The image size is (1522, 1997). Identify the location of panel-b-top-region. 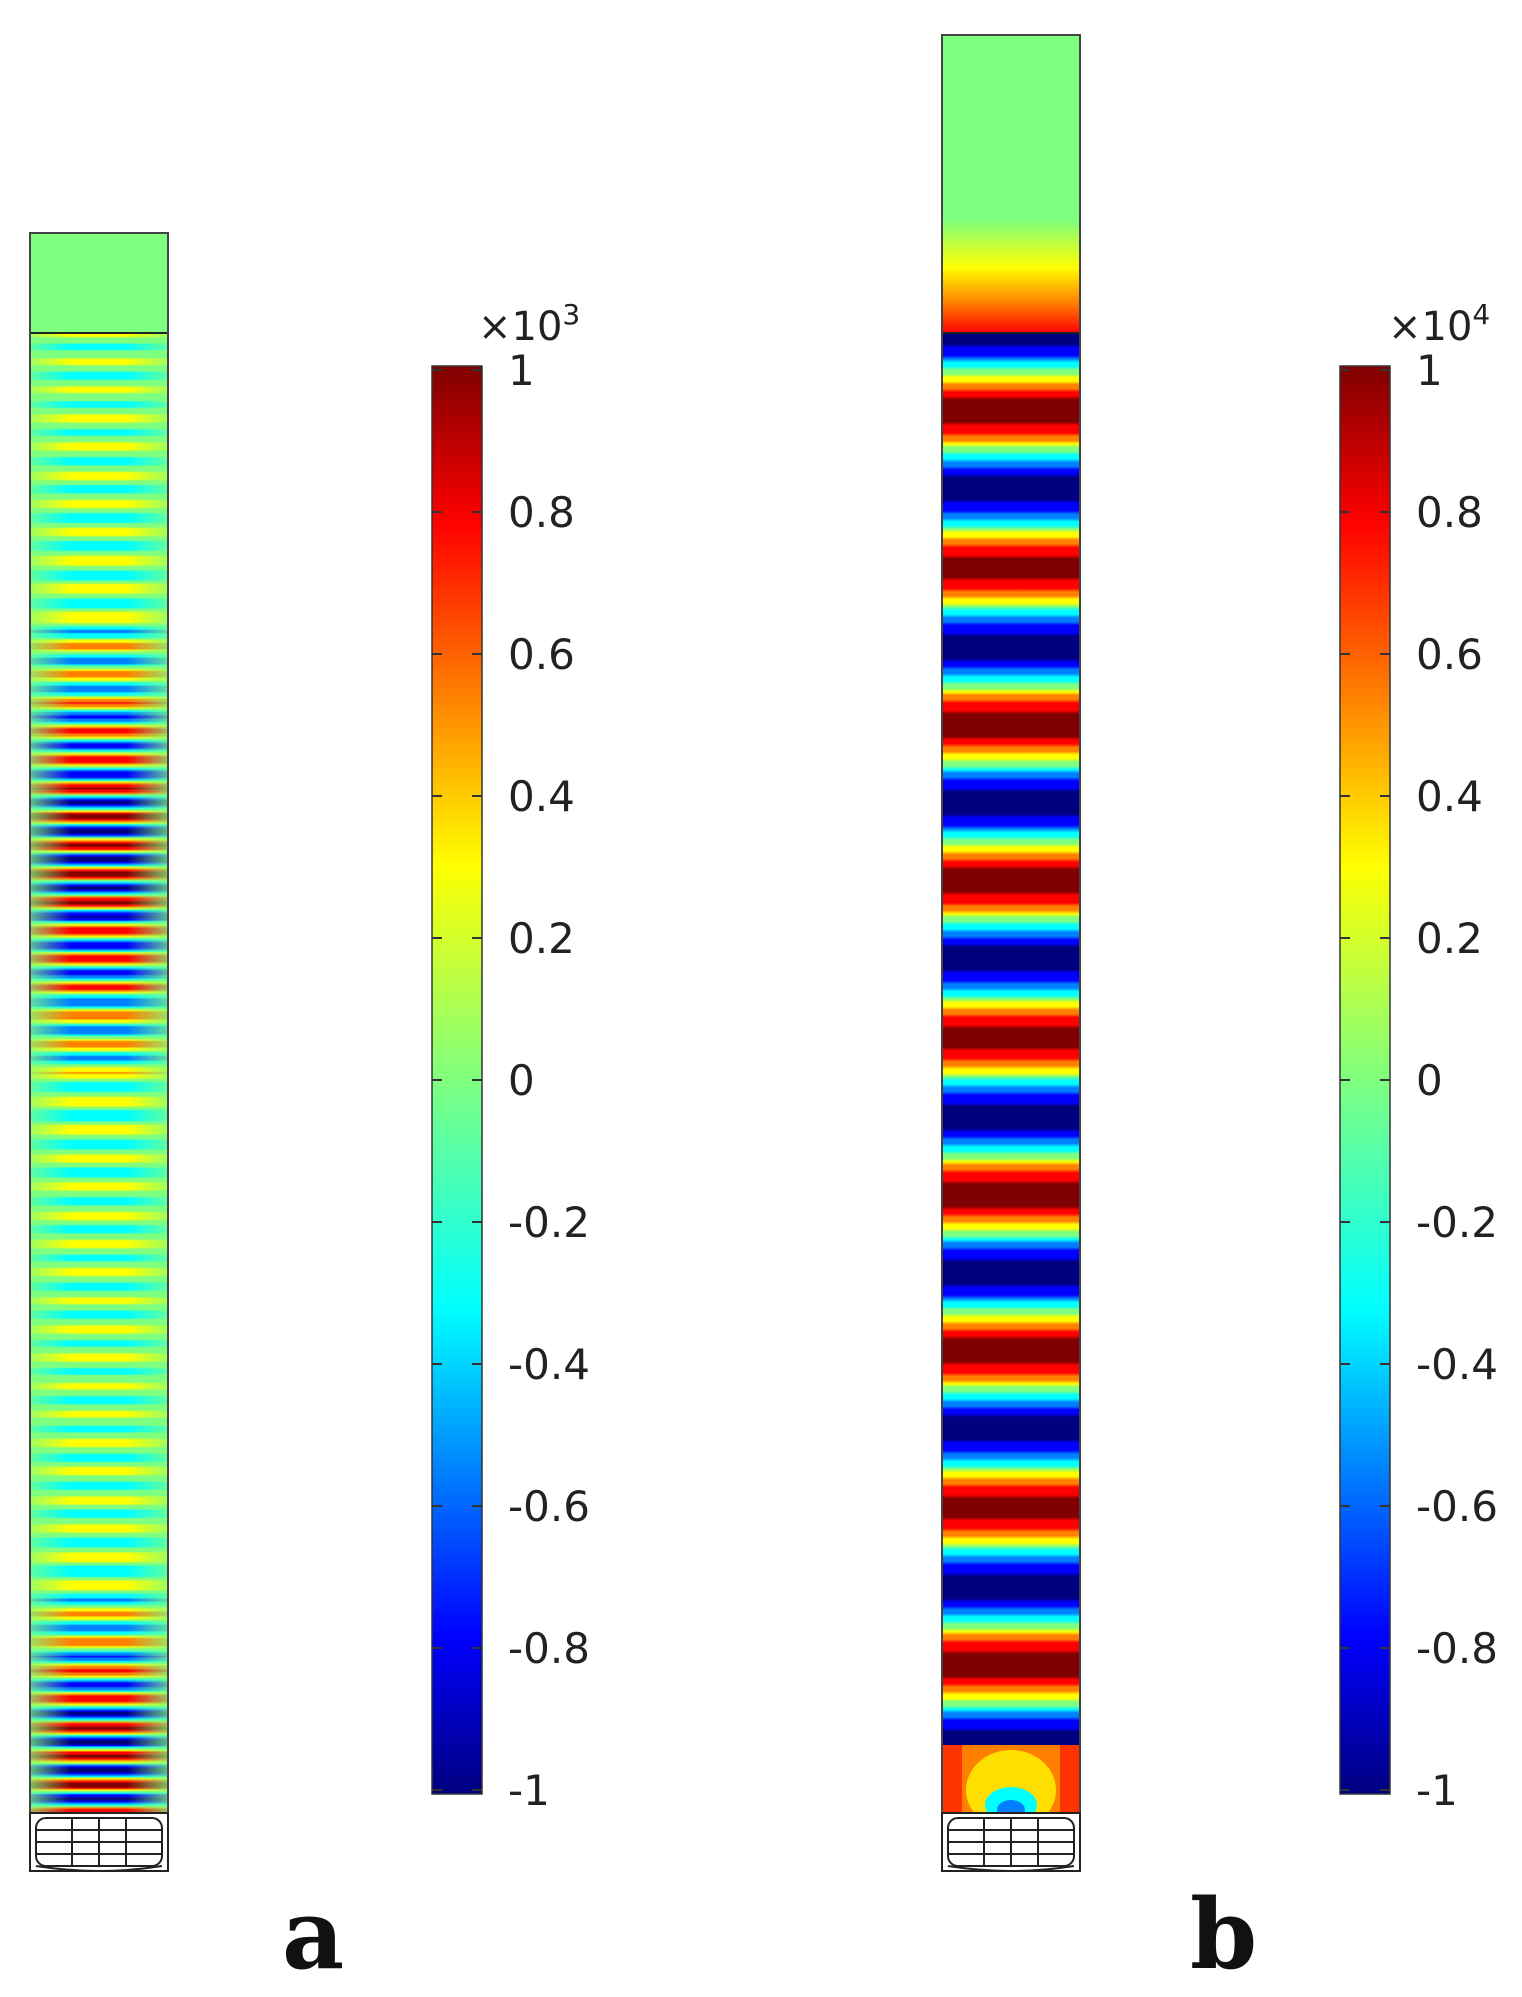
(1011, 184).